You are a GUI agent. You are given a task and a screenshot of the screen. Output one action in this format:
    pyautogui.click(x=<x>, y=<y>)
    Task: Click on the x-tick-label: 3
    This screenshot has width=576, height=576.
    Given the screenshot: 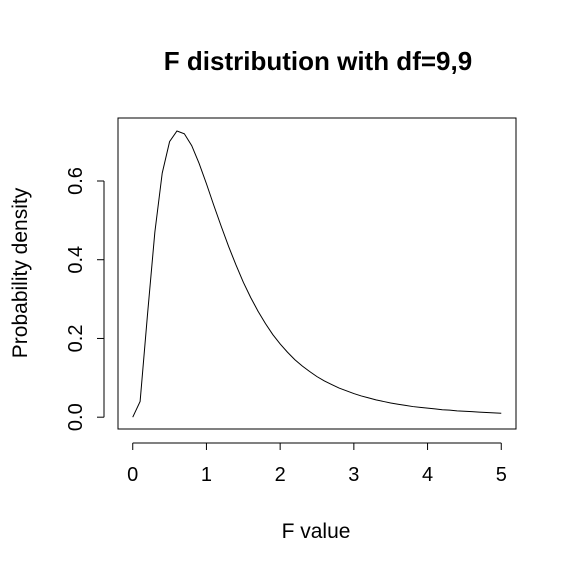 What is the action you would take?
    pyautogui.click(x=353, y=475)
    